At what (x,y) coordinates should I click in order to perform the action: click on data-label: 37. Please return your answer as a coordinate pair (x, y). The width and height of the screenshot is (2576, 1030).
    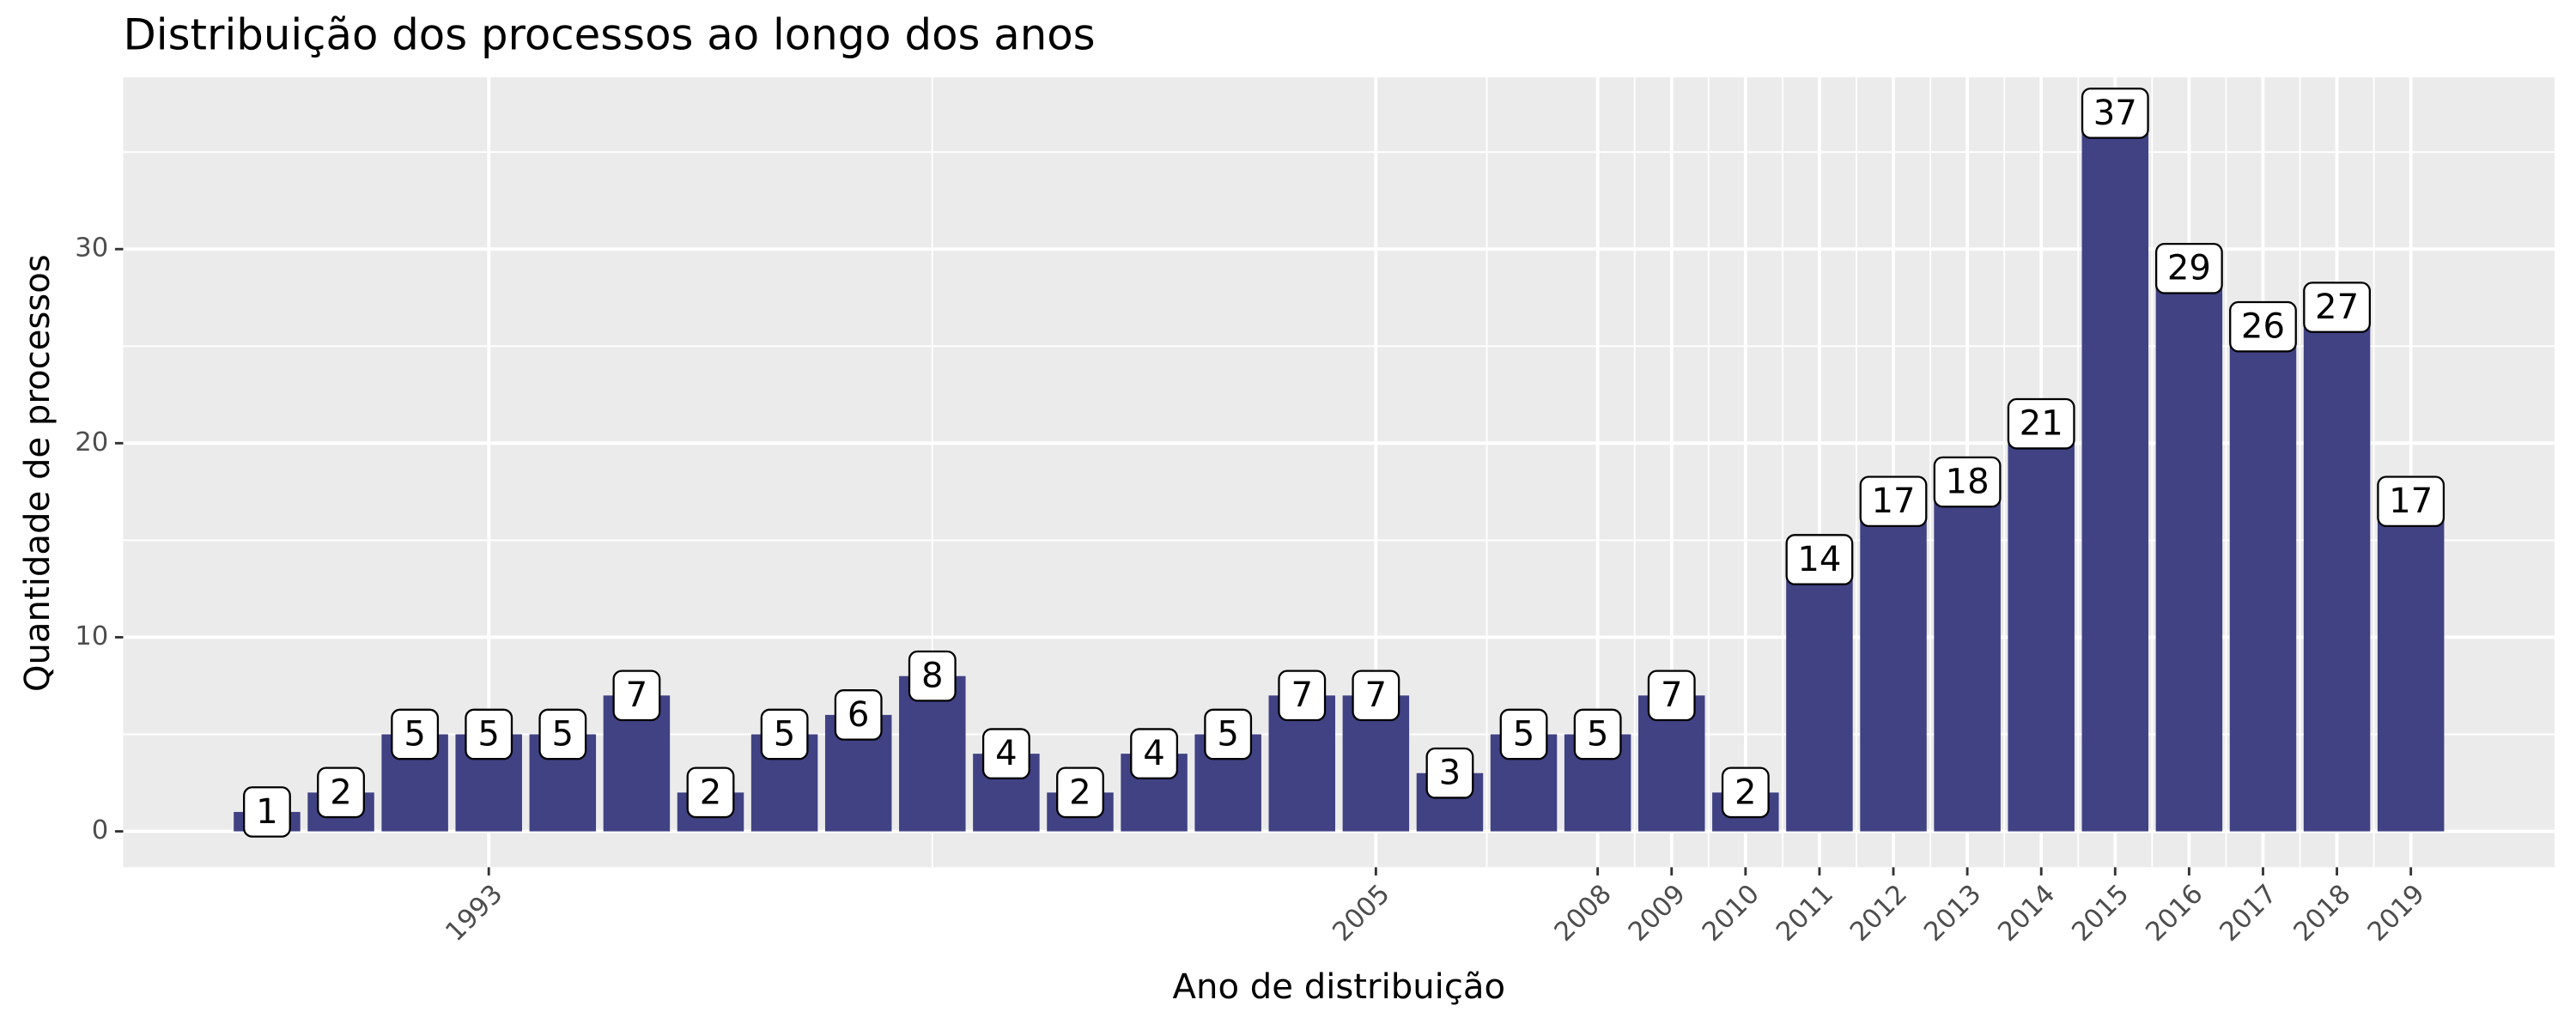
    Looking at the image, I should click on (2115, 113).